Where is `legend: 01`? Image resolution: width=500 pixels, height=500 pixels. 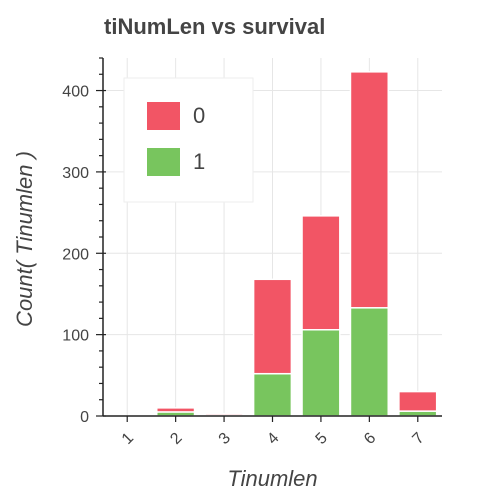 legend: 01 is located at coordinates (188, 140).